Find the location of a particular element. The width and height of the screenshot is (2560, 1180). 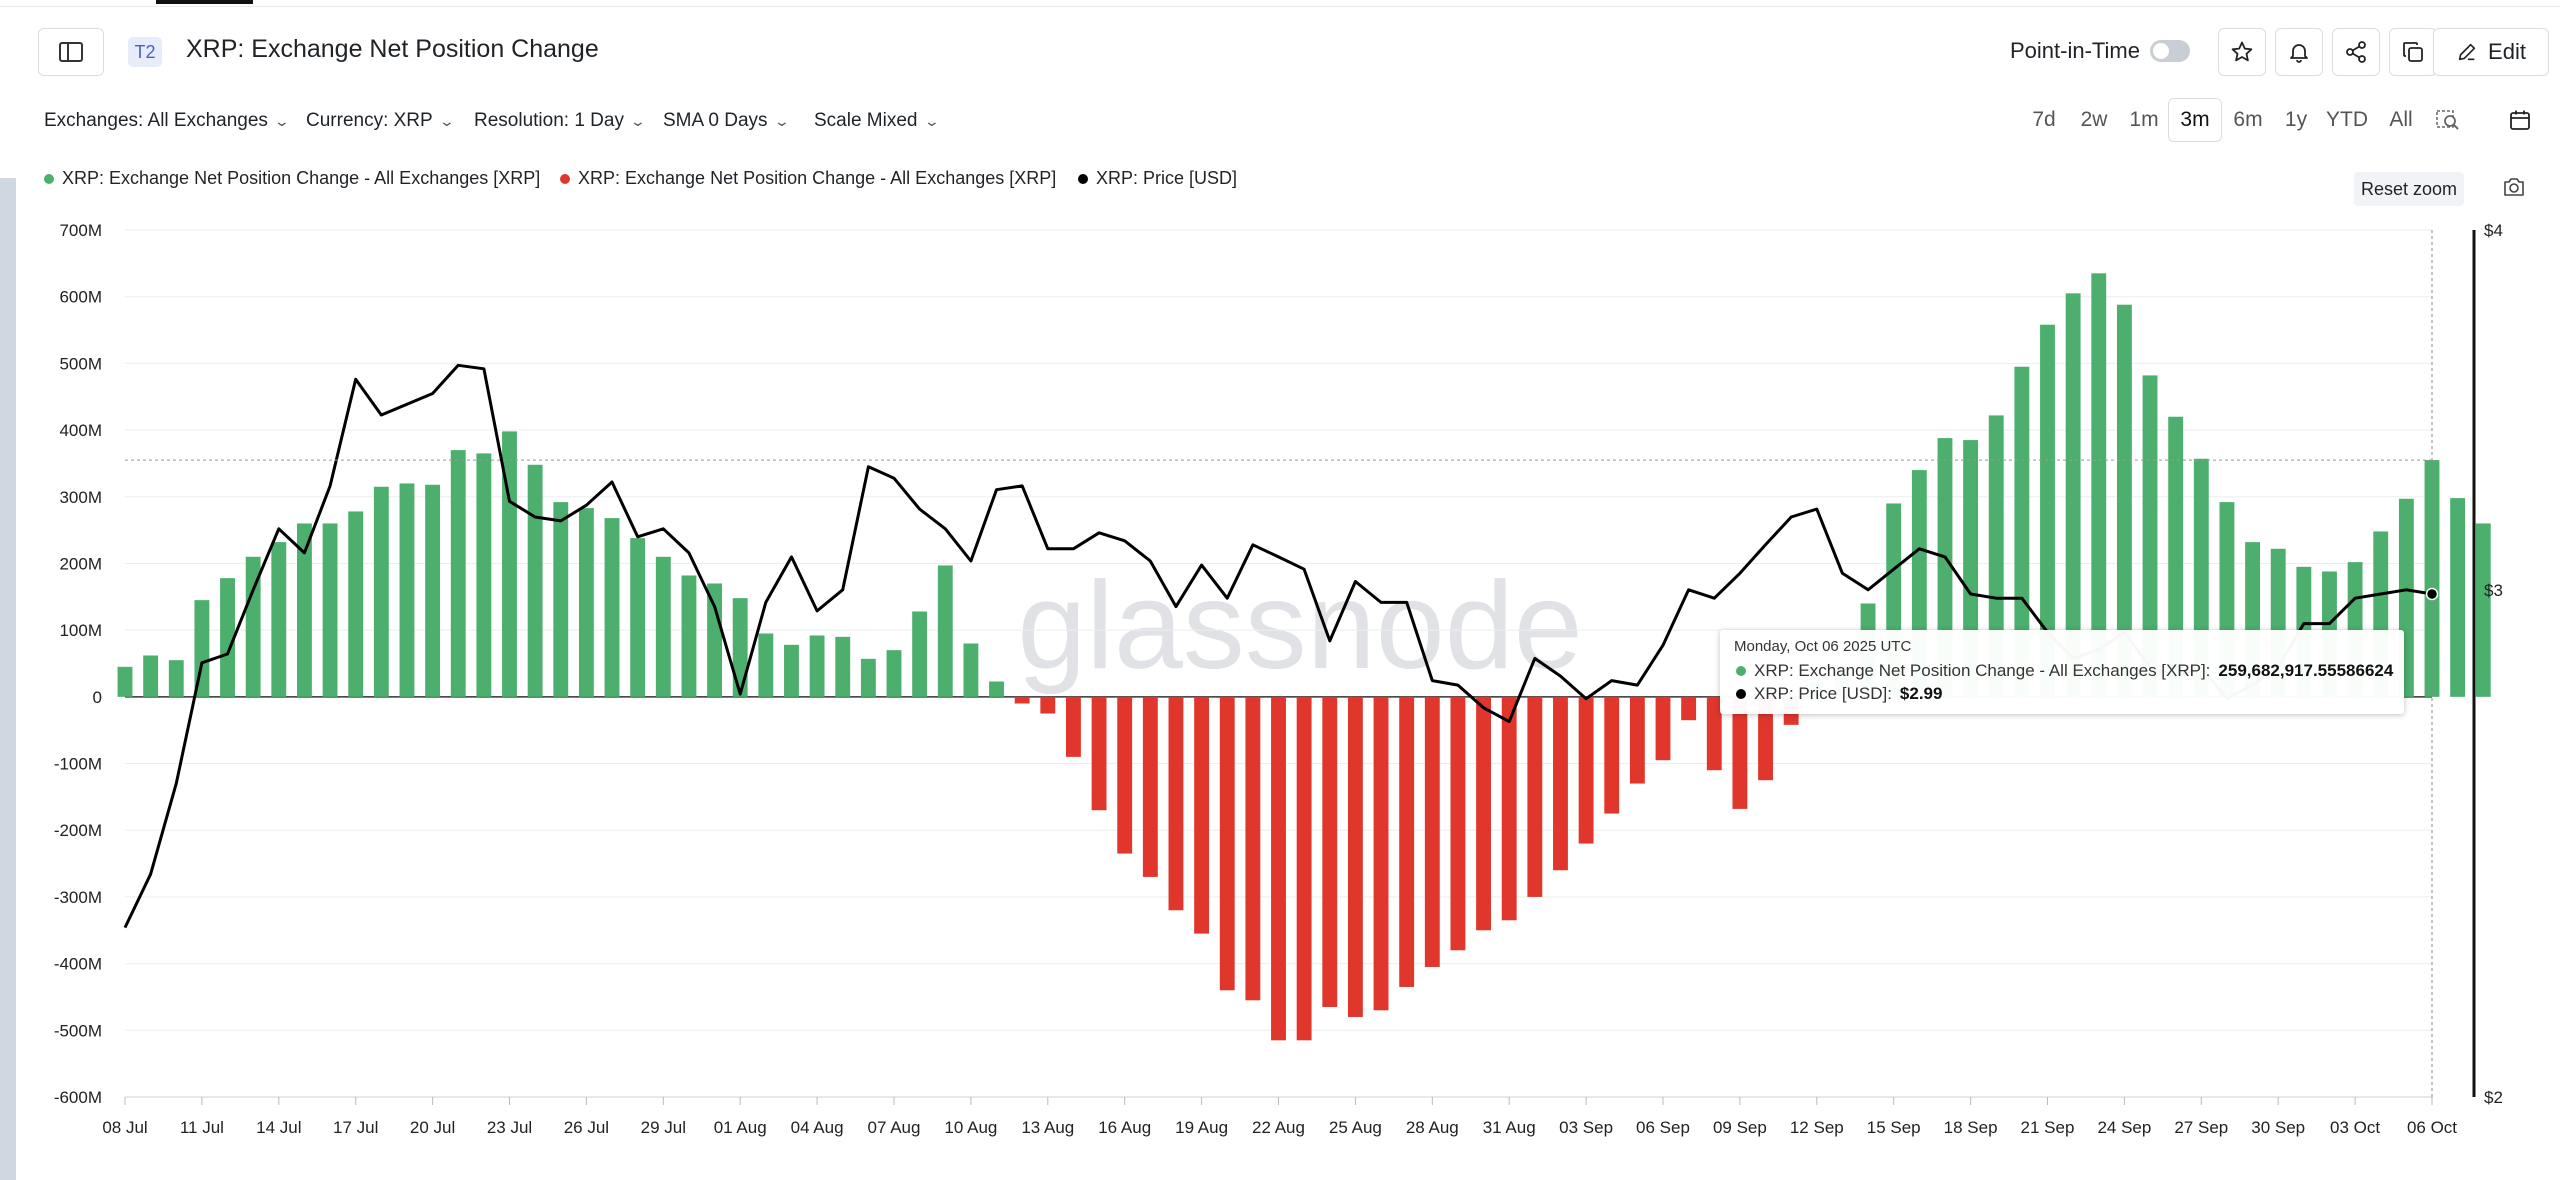

legend-dot-red is located at coordinates (565, 178).